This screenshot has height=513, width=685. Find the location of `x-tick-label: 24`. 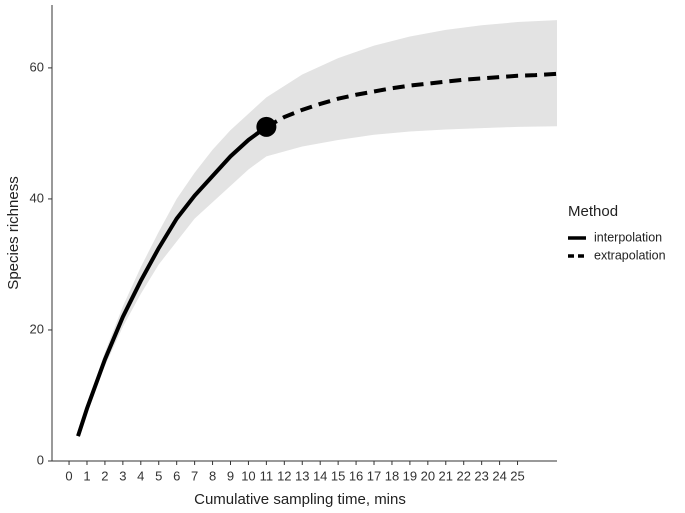

x-tick-label: 24 is located at coordinates (499, 475).